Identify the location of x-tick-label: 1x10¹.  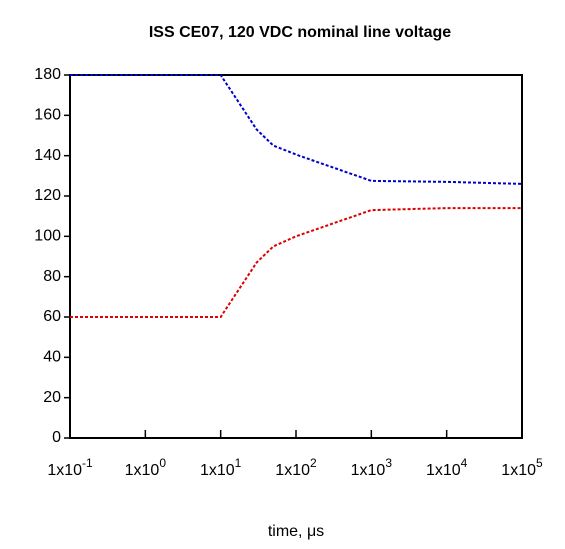
(221, 467).